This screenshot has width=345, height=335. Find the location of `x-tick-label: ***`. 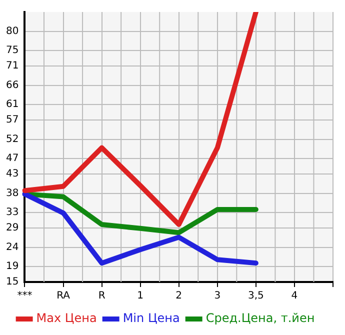

x-tick-label: *** is located at coordinates (24, 296).